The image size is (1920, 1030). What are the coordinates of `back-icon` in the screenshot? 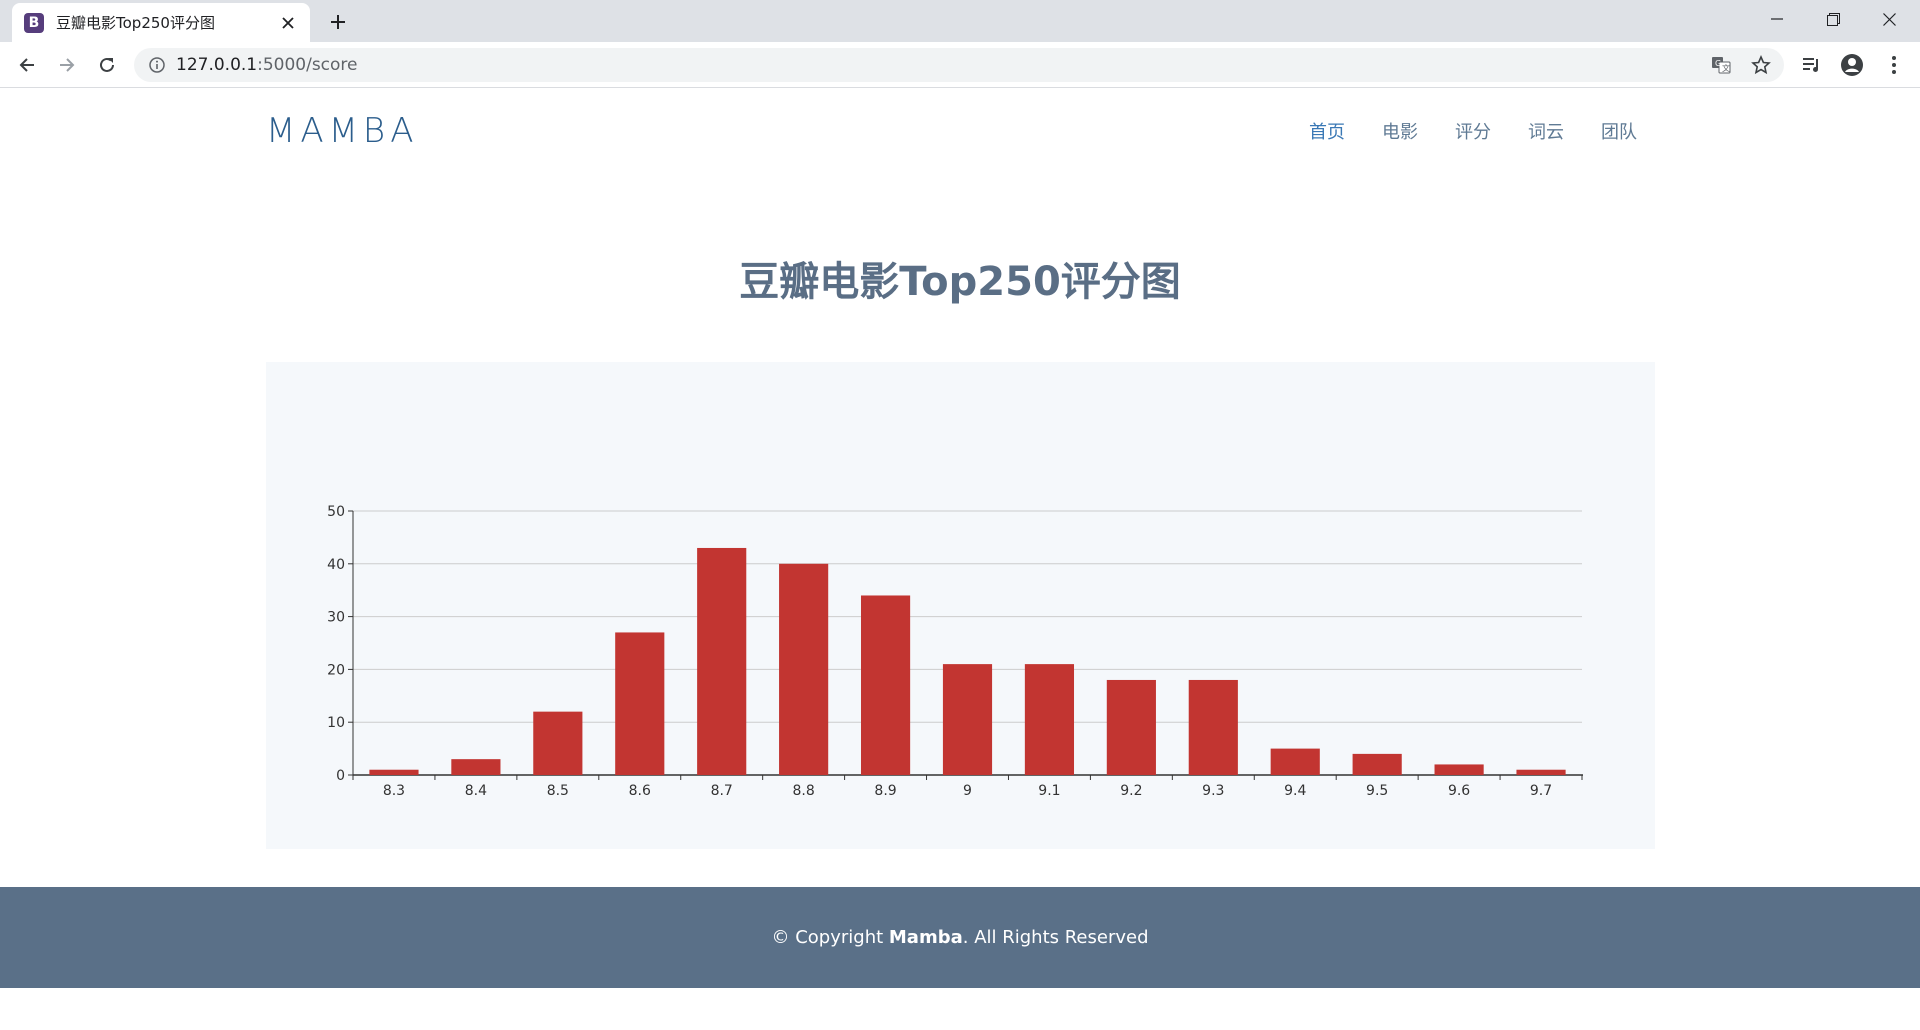 It's located at (27, 65).